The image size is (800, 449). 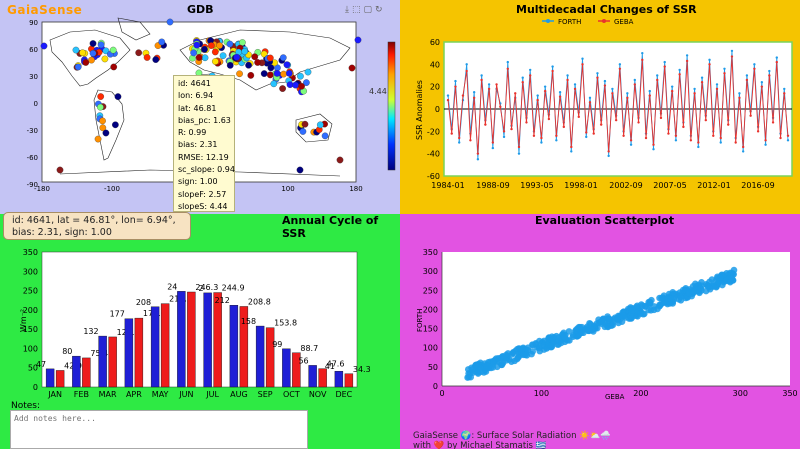 I want to click on scatter-y-tick: 50, so click(x=433, y=367).